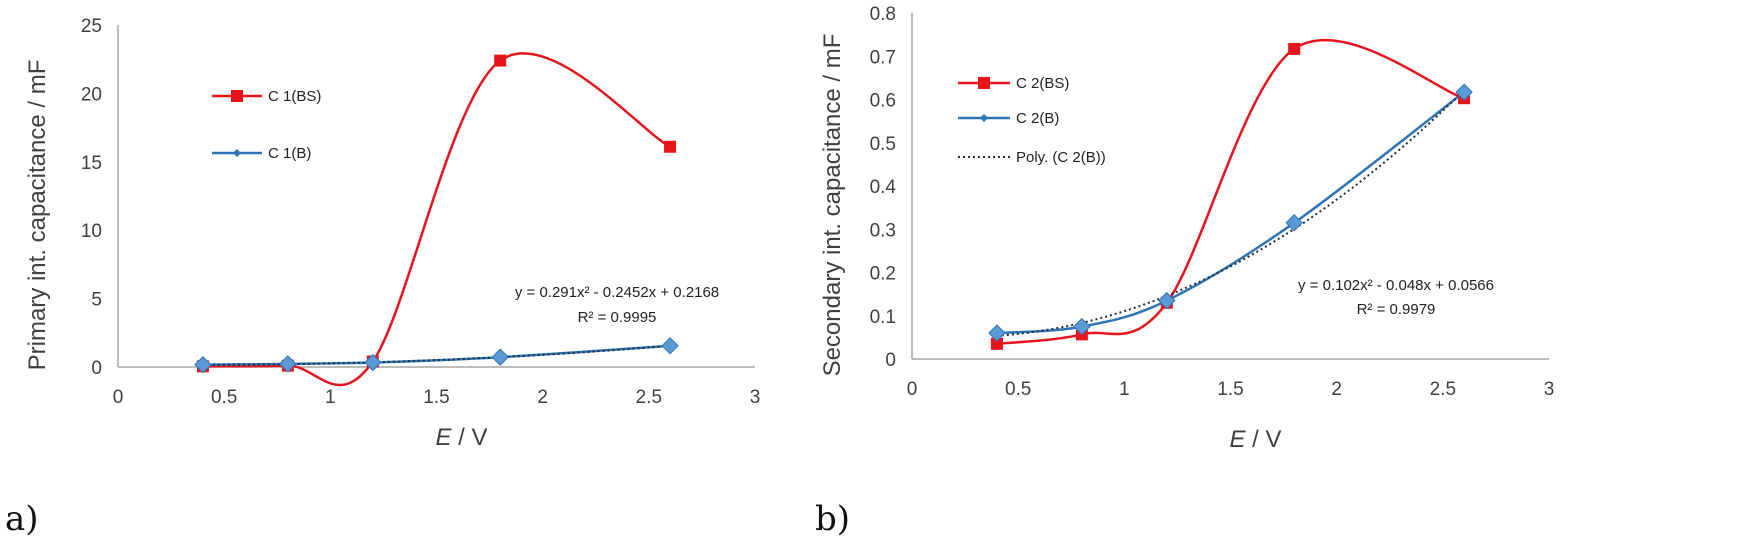 The height and width of the screenshot is (545, 1760). What do you see at coordinates (96, 300) in the screenshot?
I see `y-tick-label: 5` at bounding box center [96, 300].